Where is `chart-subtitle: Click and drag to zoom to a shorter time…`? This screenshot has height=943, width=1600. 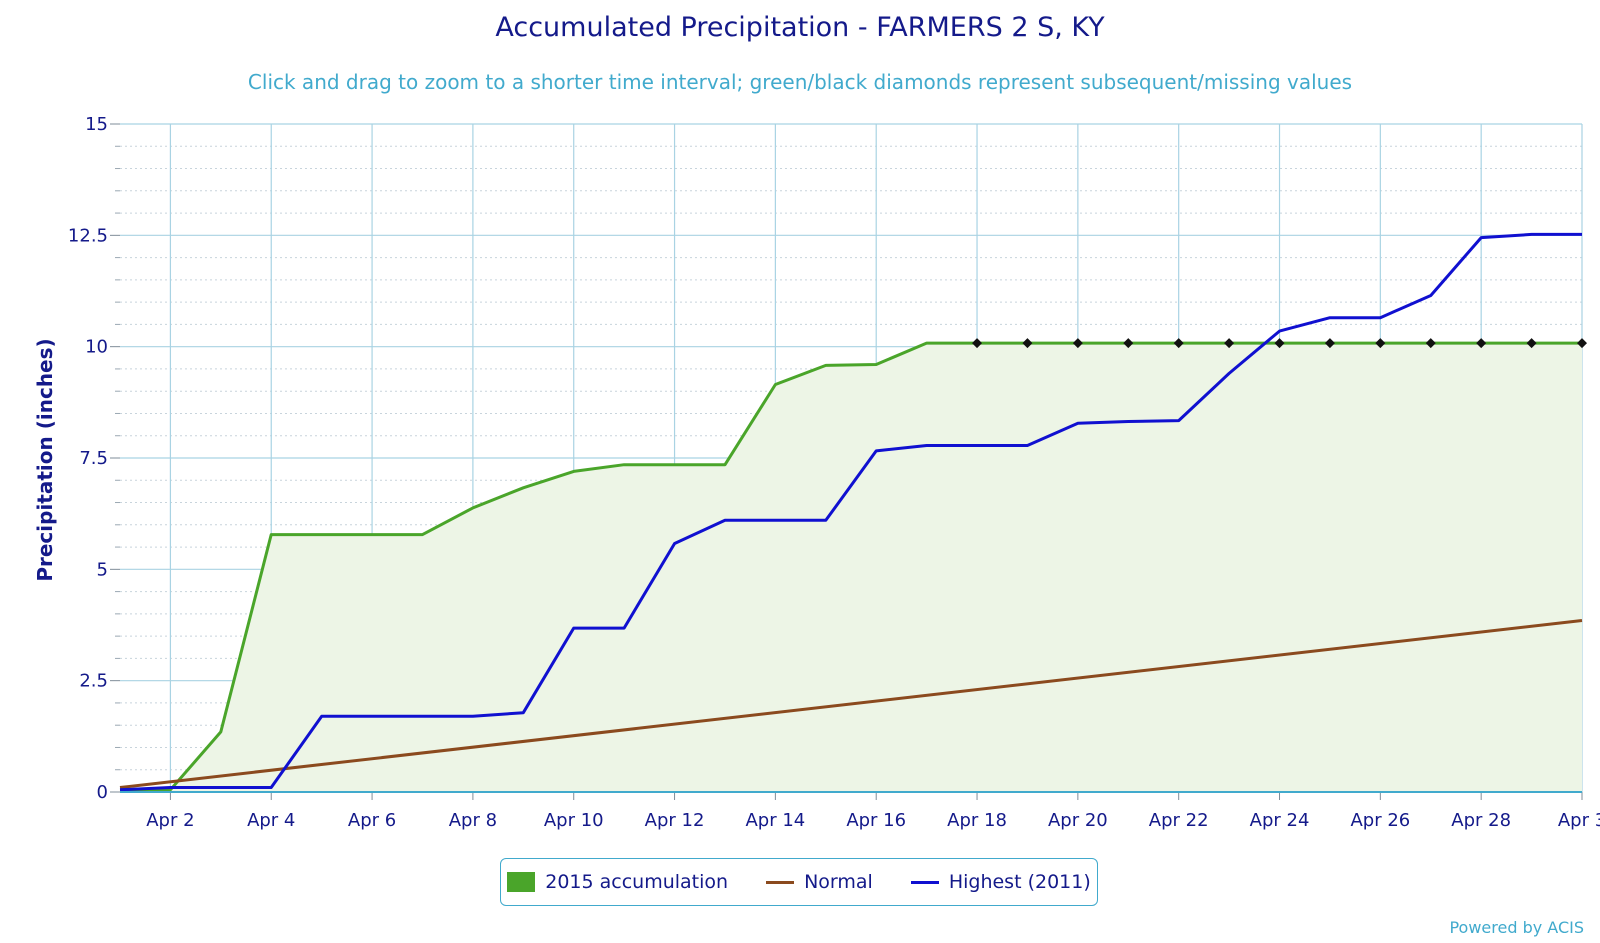
chart-subtitle: Click and drag to zoom to a shorter time… is located at coordinates (800, 82).